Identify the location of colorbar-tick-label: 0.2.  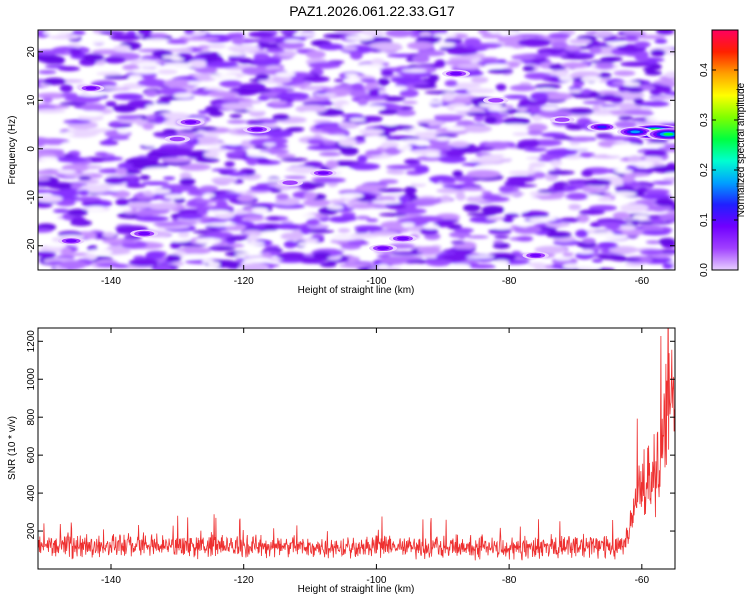
(704, 170).